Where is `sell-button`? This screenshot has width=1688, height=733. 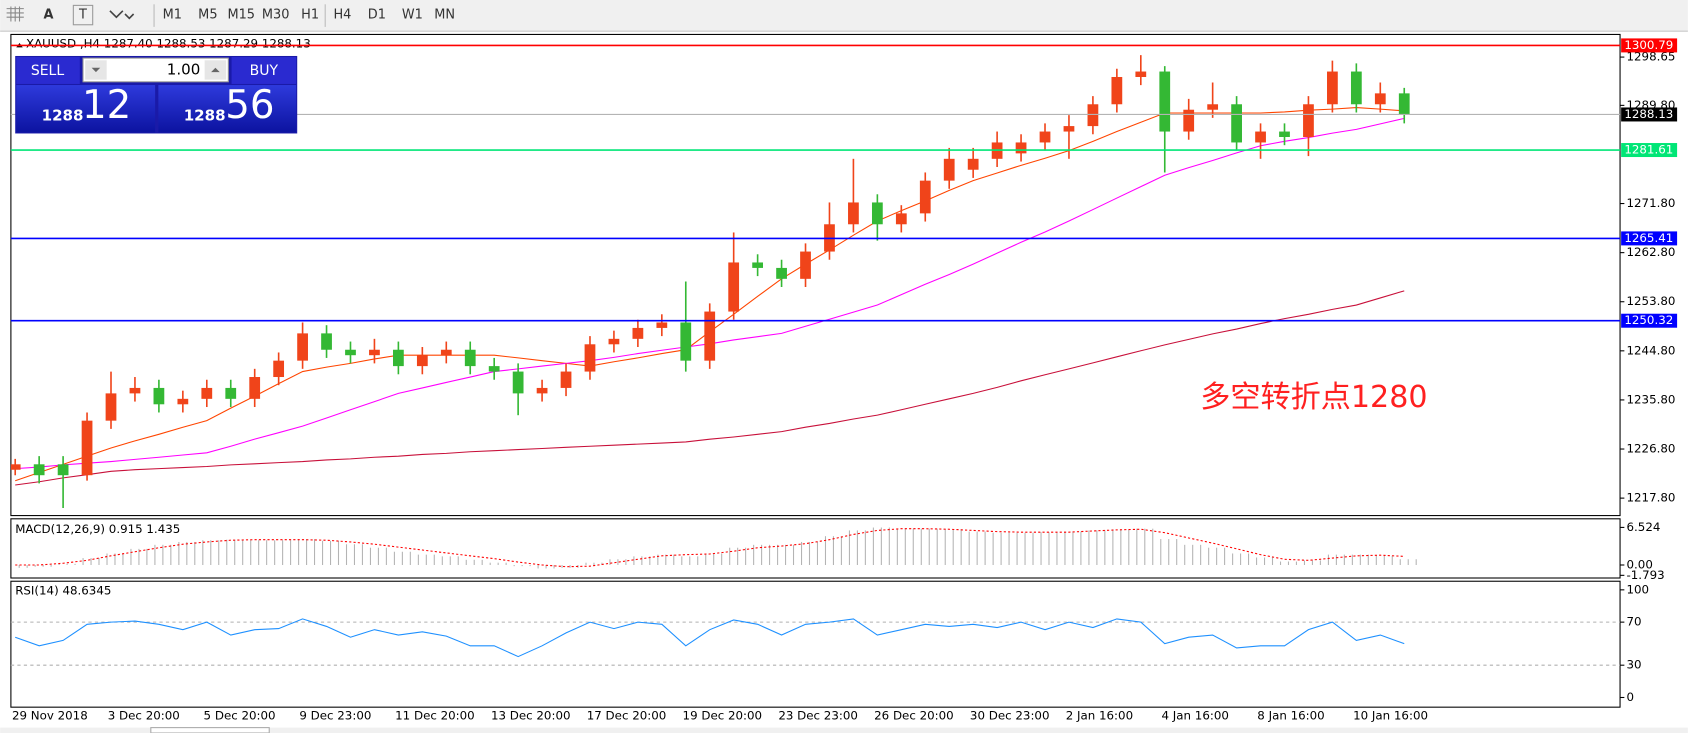 sell-button is located at coordinates (48, 70).